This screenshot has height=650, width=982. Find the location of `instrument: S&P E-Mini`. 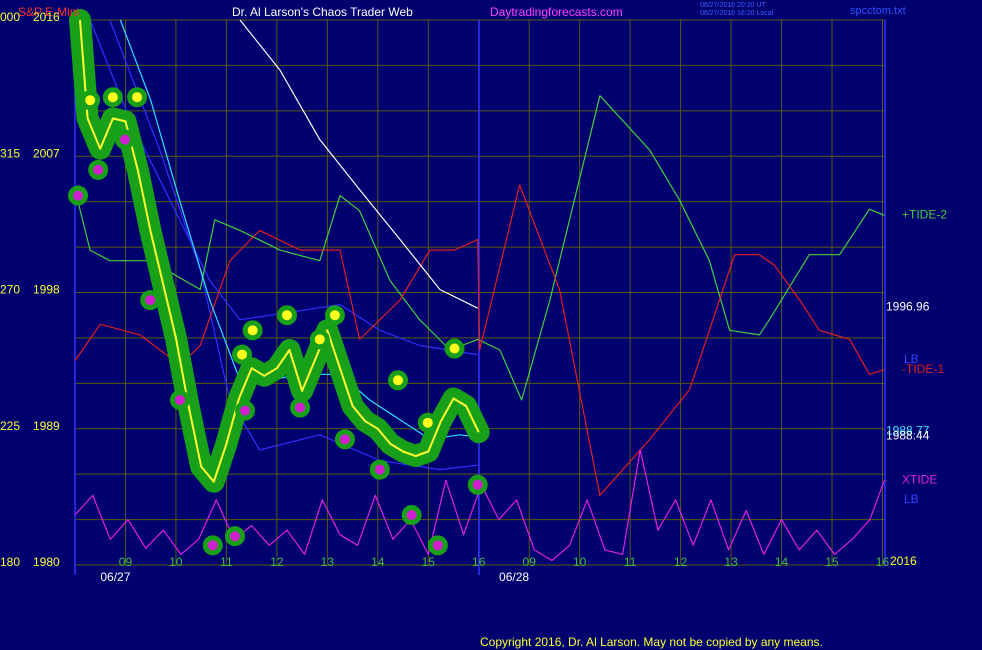

instrument: S&P E-Mini is located at coordinates (48, 12).